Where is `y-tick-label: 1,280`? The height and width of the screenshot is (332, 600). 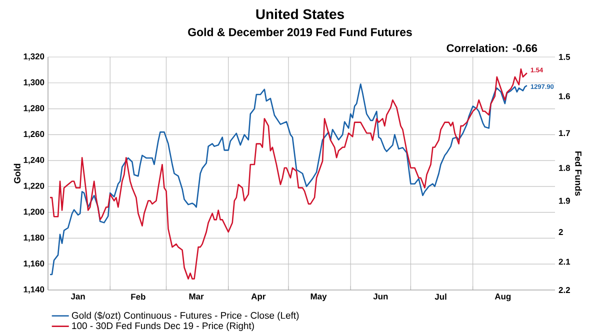
y-tick-label: 1,280 is located at coordinates (34, 108).